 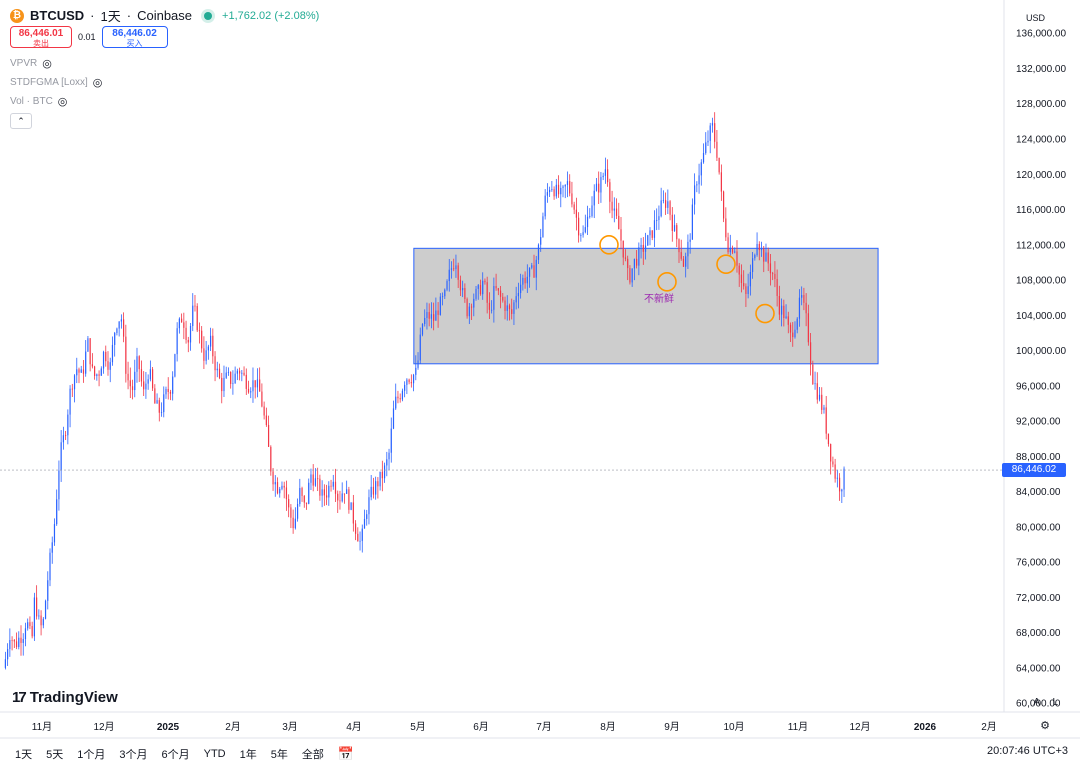 I want to click on clock-display: 20:07:46 UTC+3, so click(x=1027, y=751).